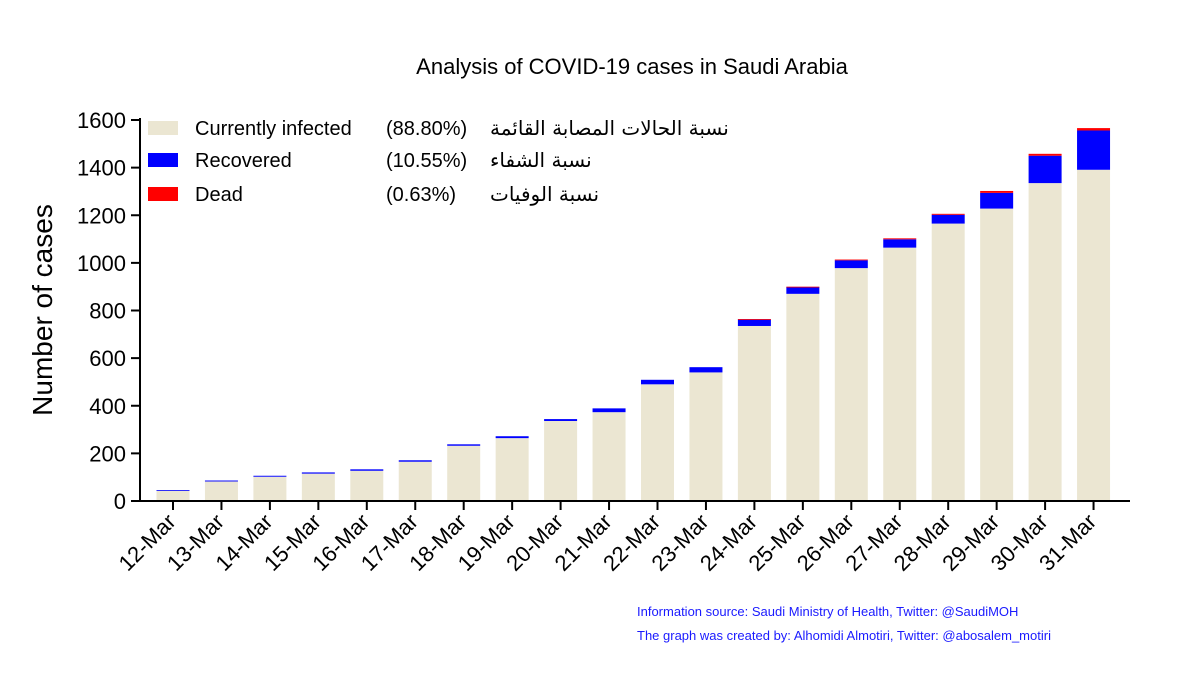 The image size is (1200, 675). I want to click on bar-currently-infected-17-Mar, so click(415, 481).